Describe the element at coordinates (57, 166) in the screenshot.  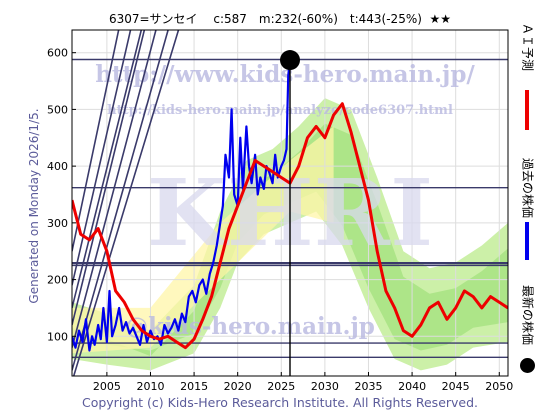
I see `y-tick-label: 400` at that location.